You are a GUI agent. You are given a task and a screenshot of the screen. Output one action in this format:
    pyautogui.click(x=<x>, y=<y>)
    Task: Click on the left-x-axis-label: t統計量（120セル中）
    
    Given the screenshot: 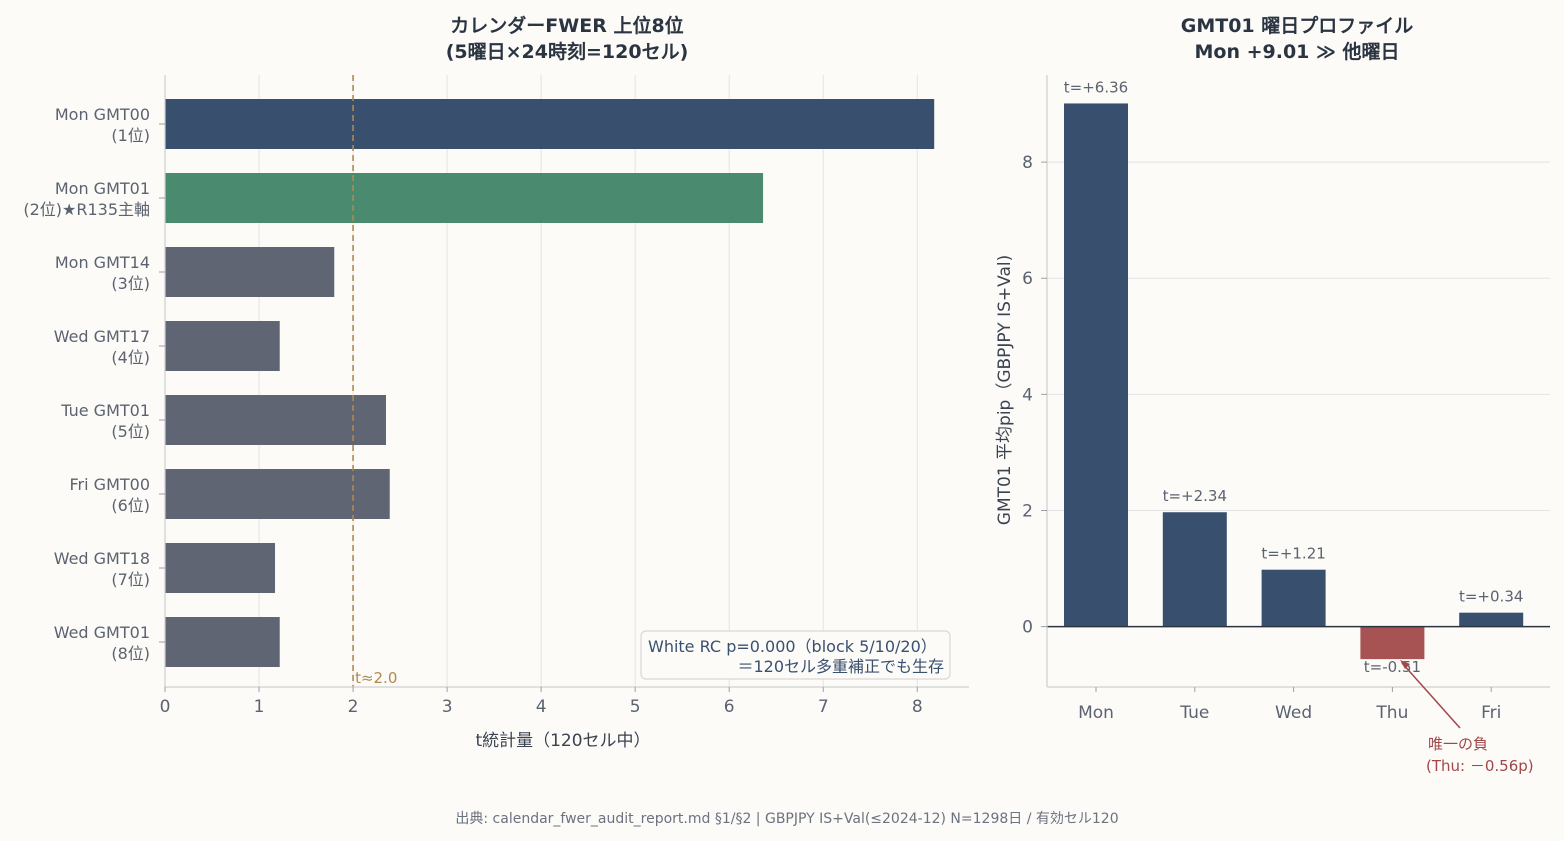 What is the action you would take?
    pyautogui.click(x=562, y=741)
    